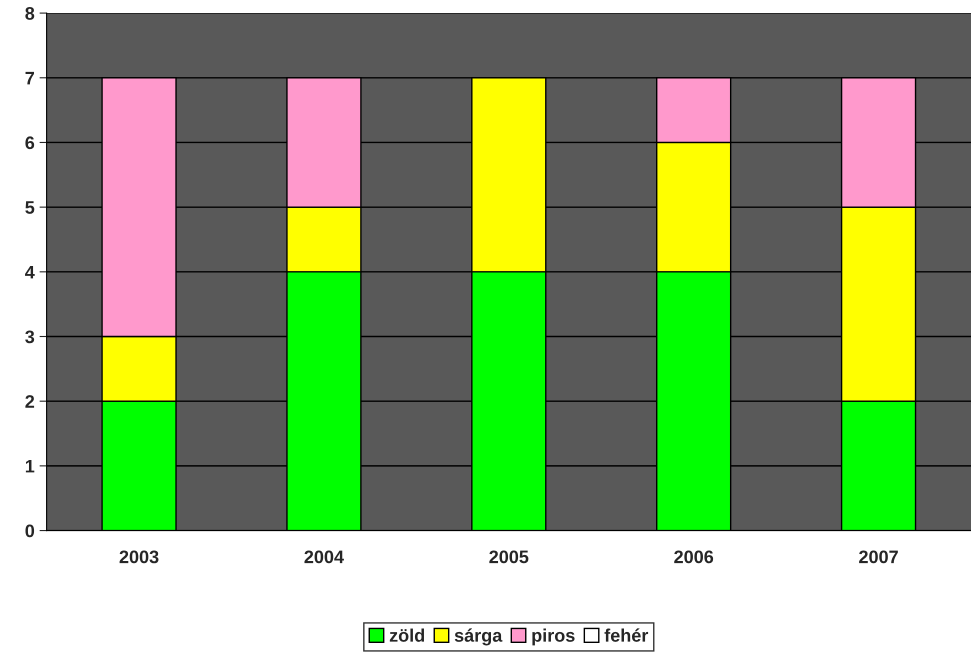 This screenshot has height=655, width=971. Describe the element at coordinates (30, 78) in the screenshot. I see `y-tick-label: 7` at that location.